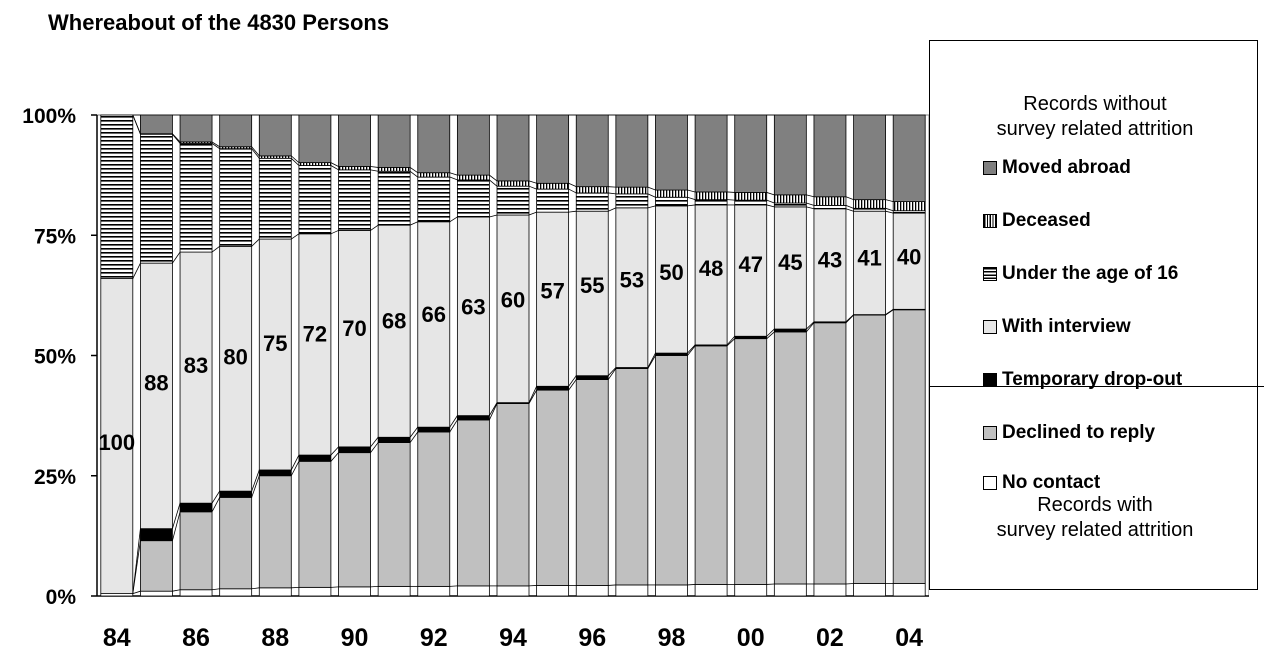 This screenshot has width=1266, height=657. I want to click on data-label: 80, so click(235, 356).